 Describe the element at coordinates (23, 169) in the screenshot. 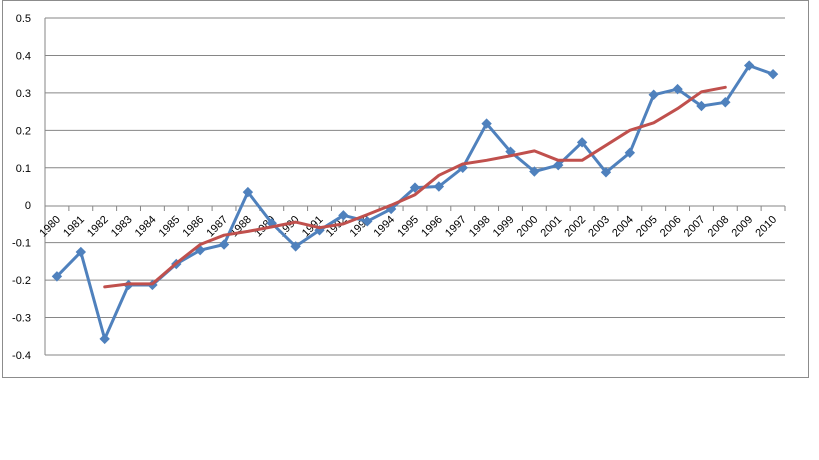

I see `y-tick-label: 0.1` at that location.